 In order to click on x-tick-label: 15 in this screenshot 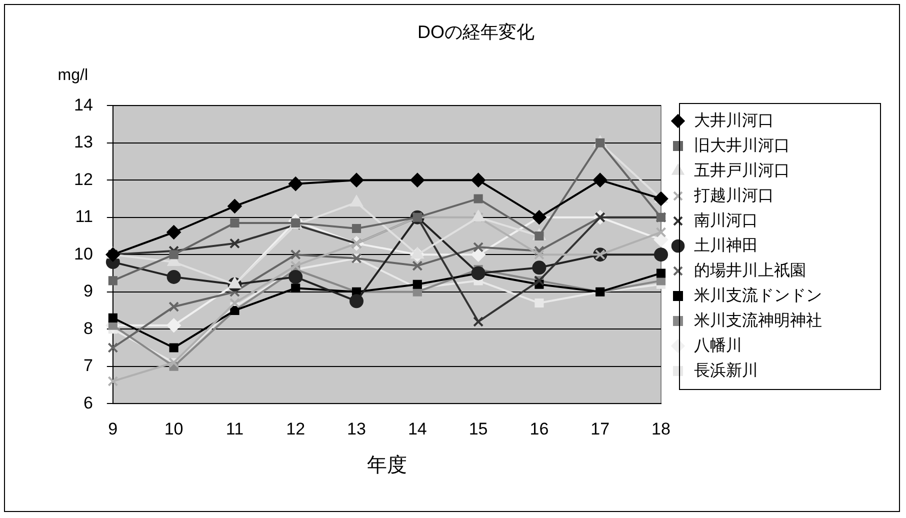, I will do `click(478, 428)`.